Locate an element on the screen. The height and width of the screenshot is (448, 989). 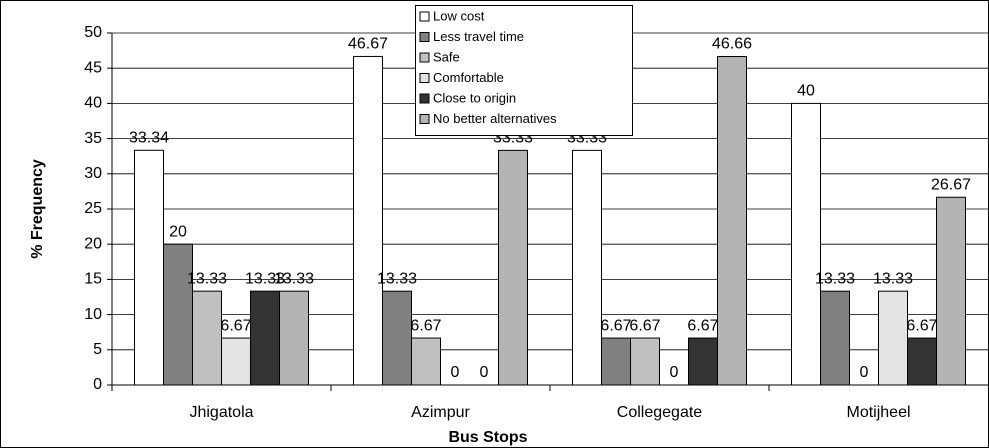
x-axis-label: Bus Stops is located at coordinates (487, 437).